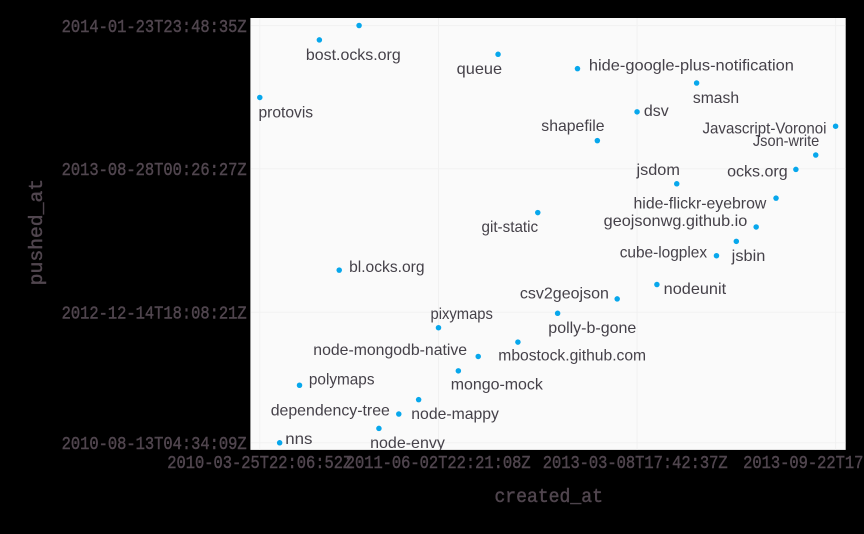 The image size is (864, 534). I want to click on svg-text: hide-google-plus-notification, so click(691, 65).